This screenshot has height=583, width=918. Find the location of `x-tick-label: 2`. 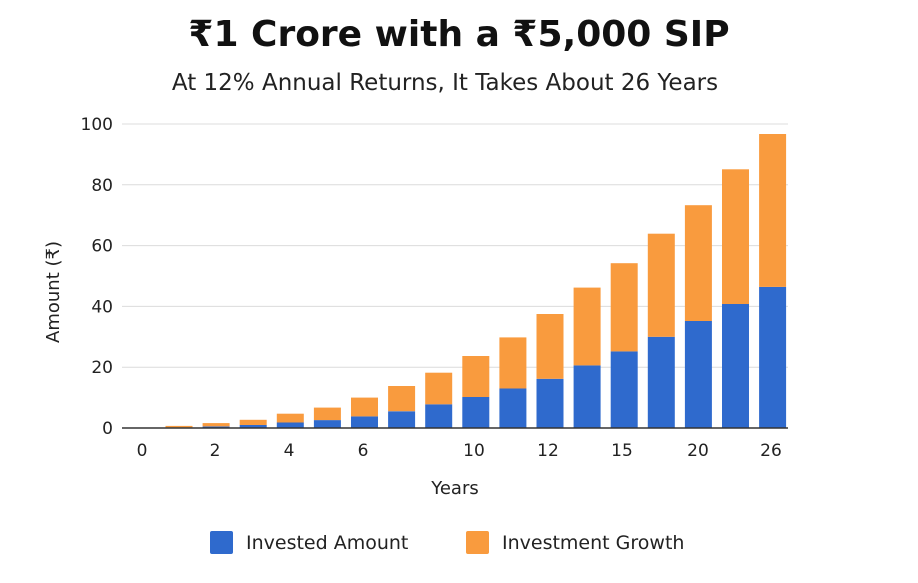

x-tick-label: 2 is located at coordinates (215, 451).